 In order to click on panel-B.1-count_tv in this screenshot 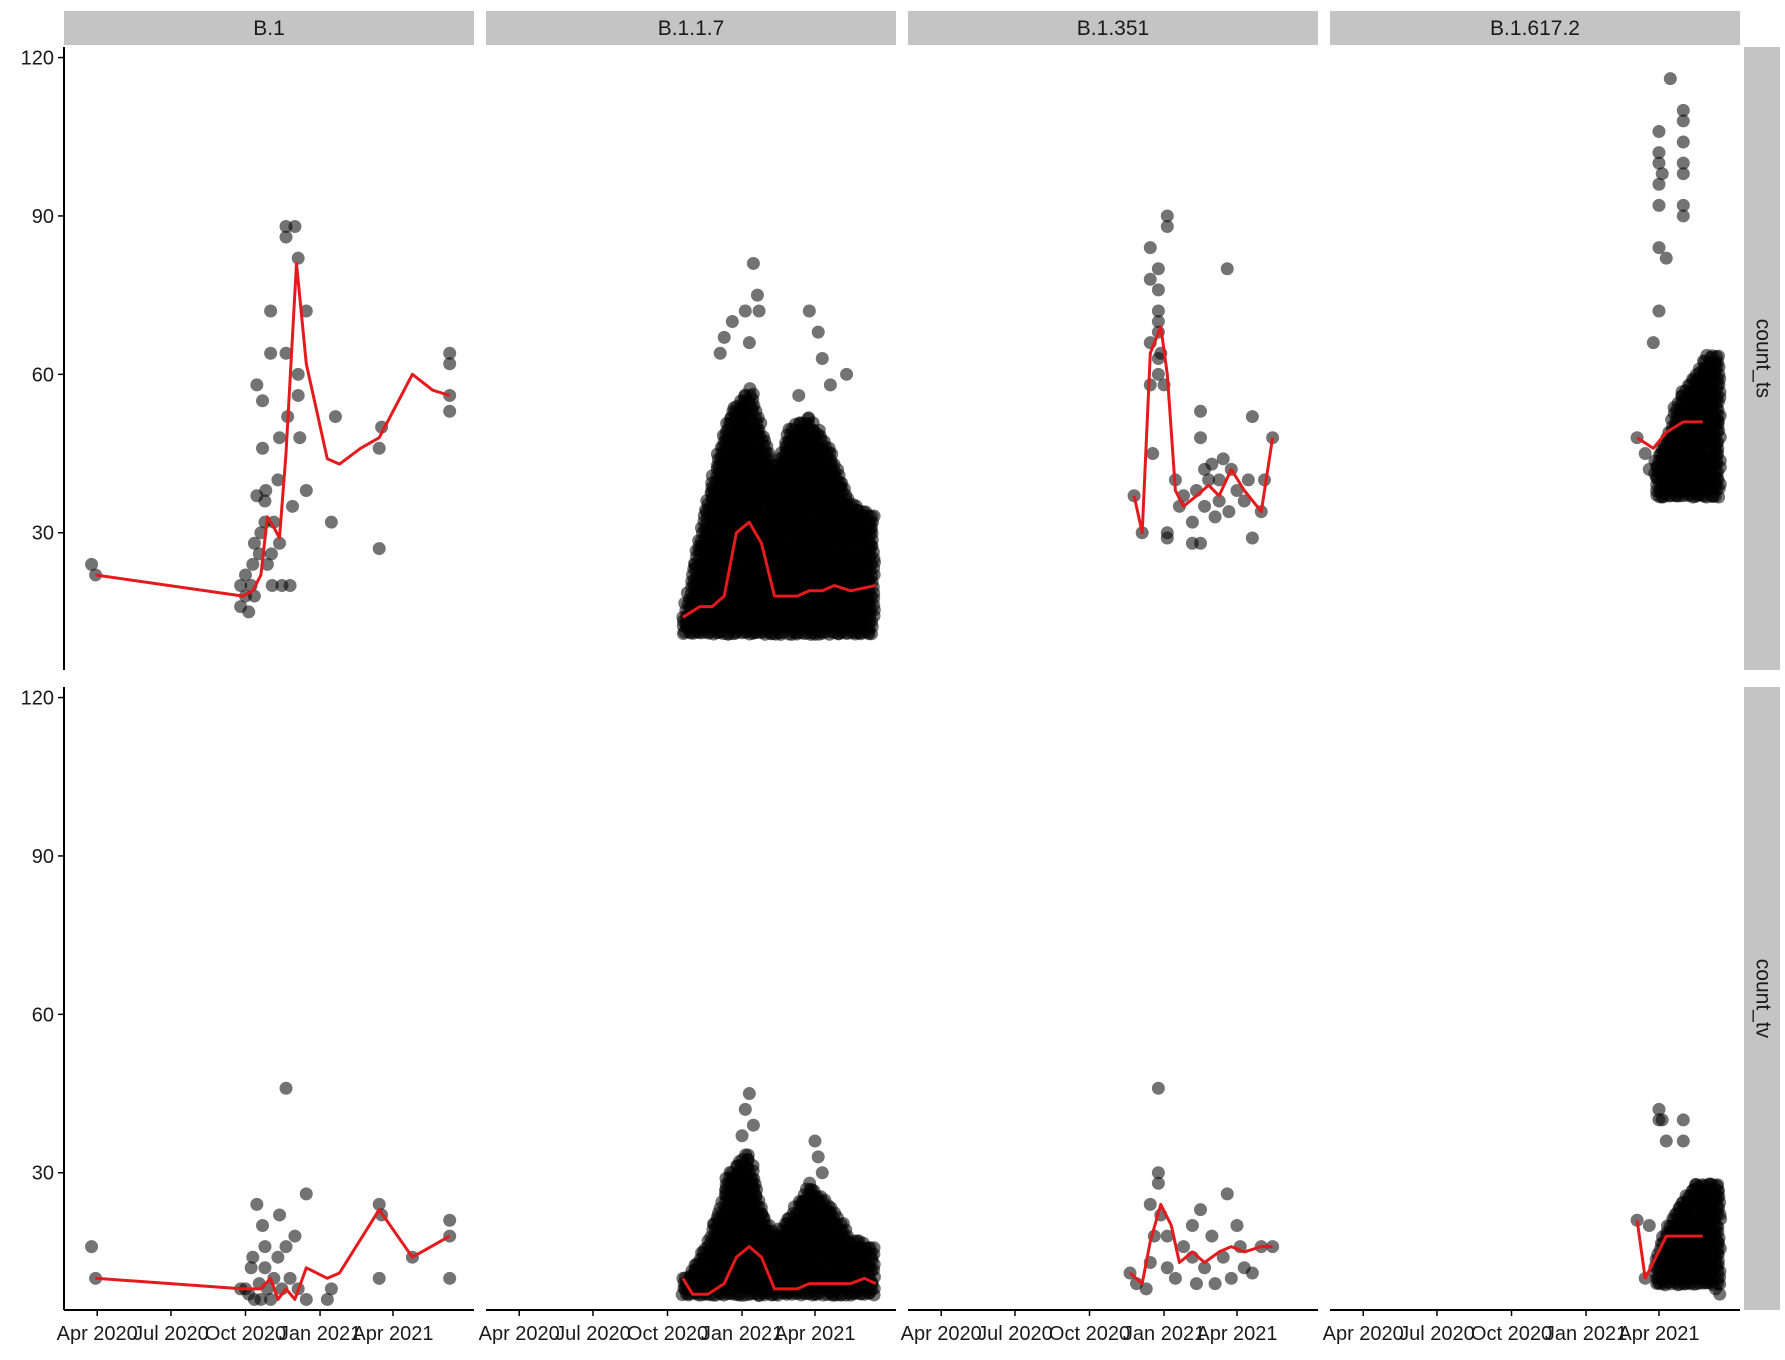, I will do `click(271, 1193)`.